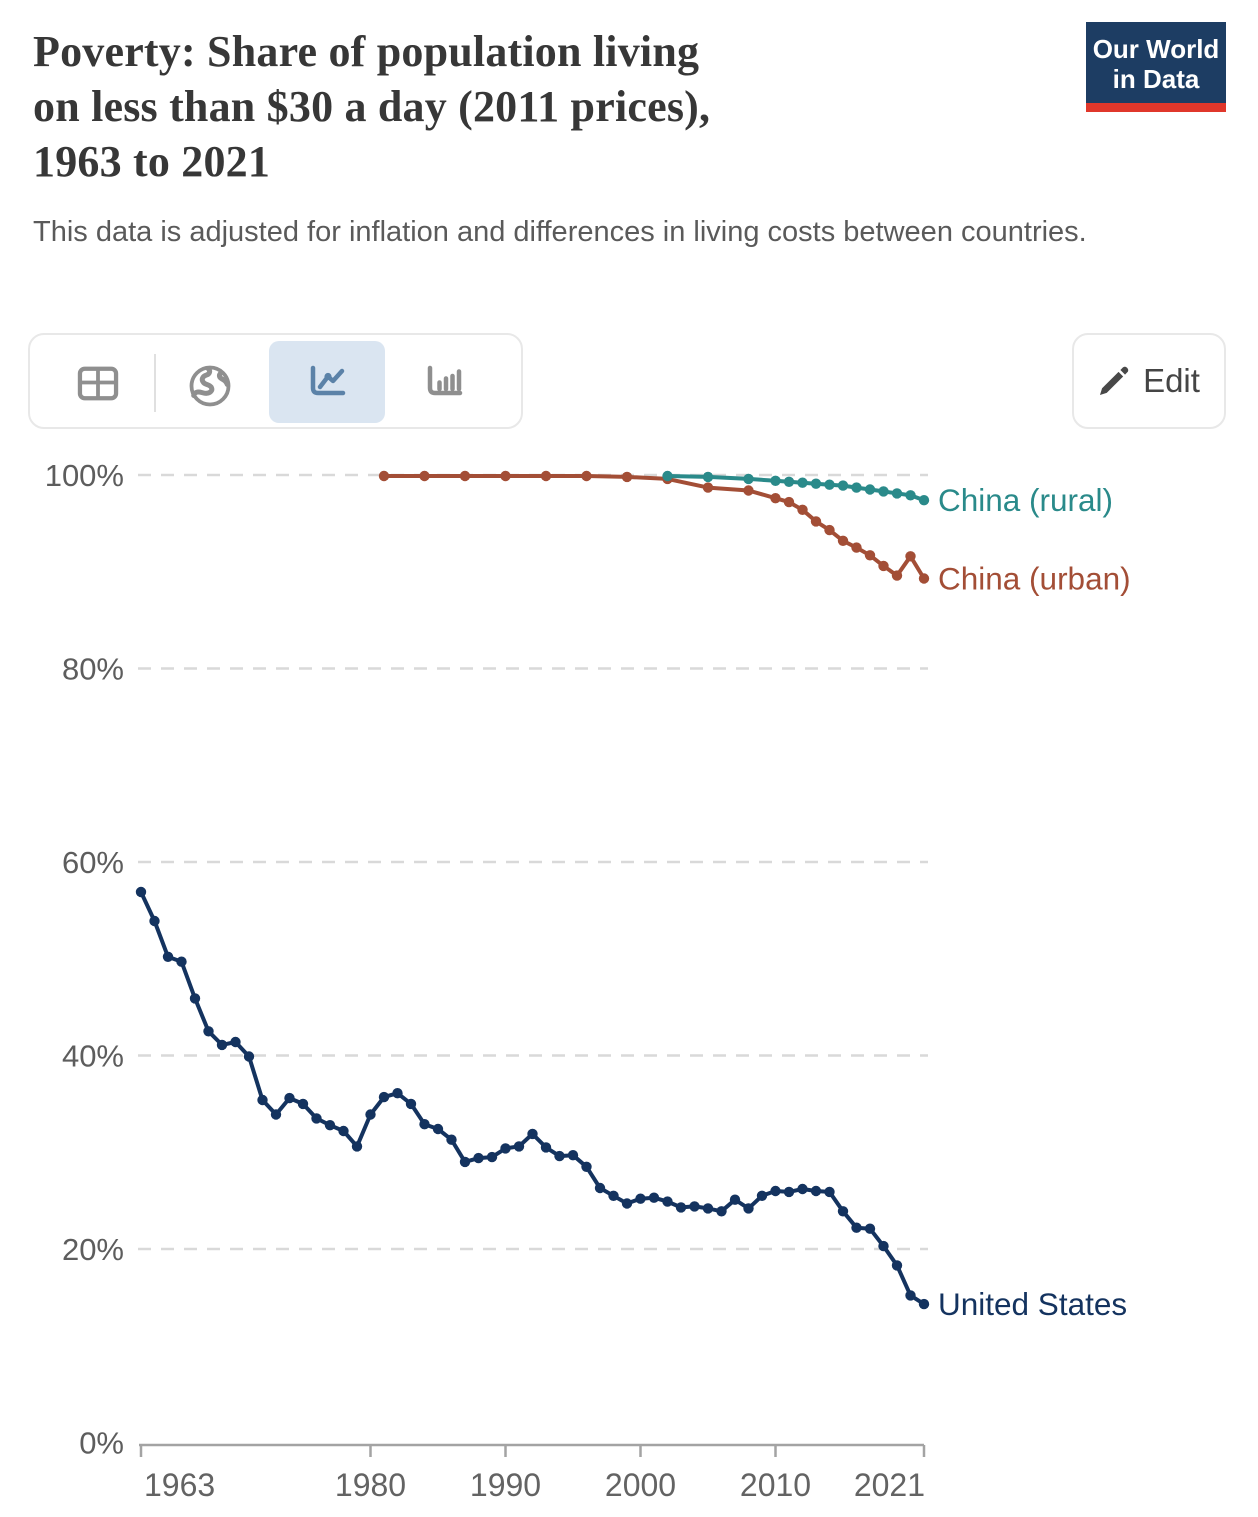  I want to click on data-point-china-rural-2021, so click(924, 500).